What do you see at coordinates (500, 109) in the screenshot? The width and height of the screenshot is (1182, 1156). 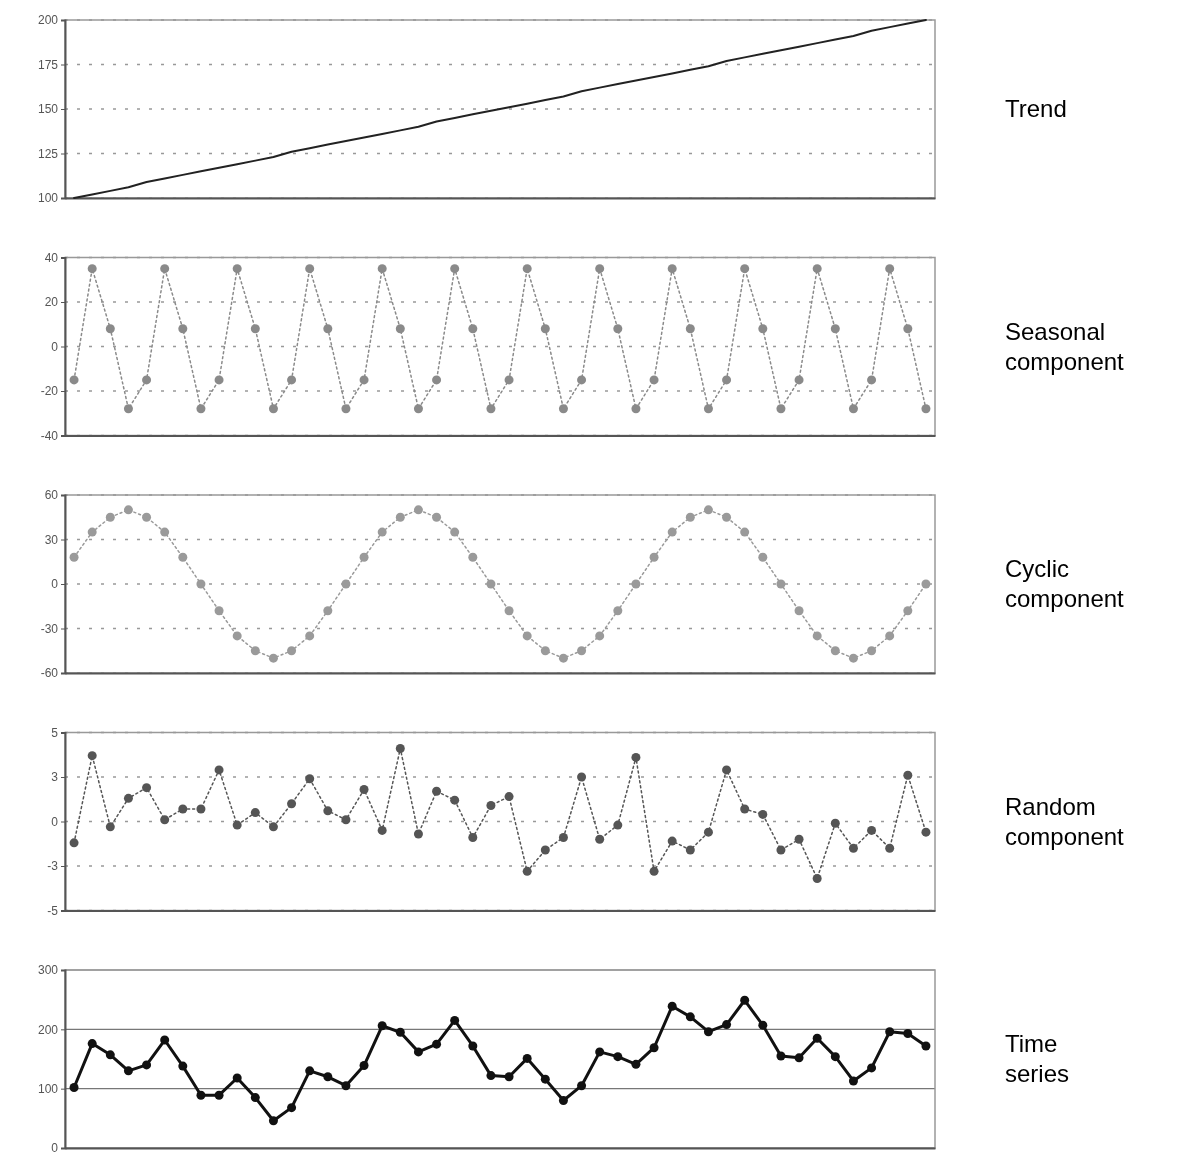 I see `line-series` at bounding box center [500, 109].